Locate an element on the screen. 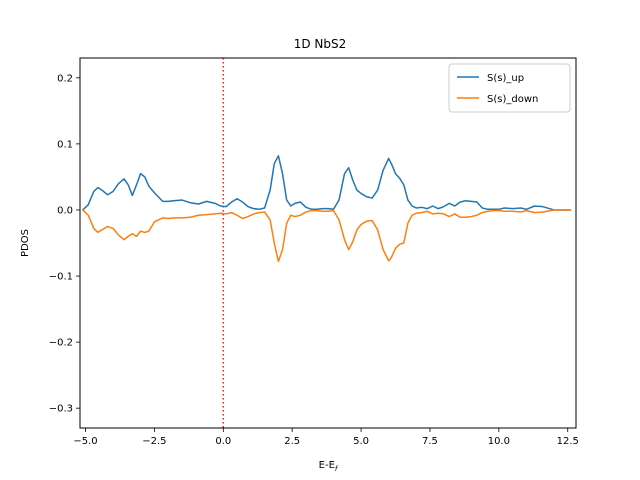  y-tick-label: 0.2 is located at coordinates (65, 78).